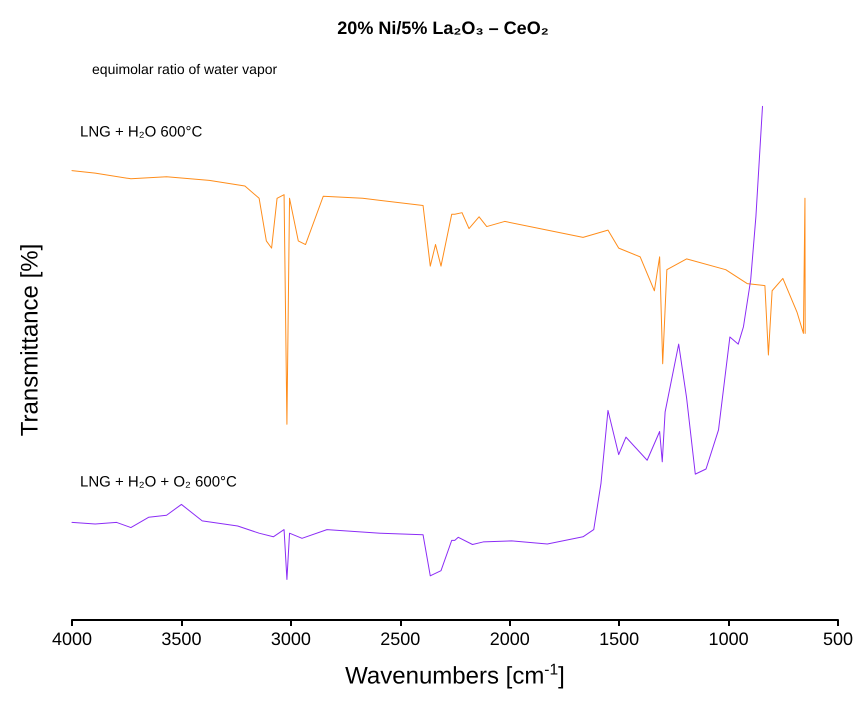 This screenshot has height=707, width=865. Describe the element at coordinates (510, 639) in the screenshot. I see `x-tick-label: 2000` at that location.